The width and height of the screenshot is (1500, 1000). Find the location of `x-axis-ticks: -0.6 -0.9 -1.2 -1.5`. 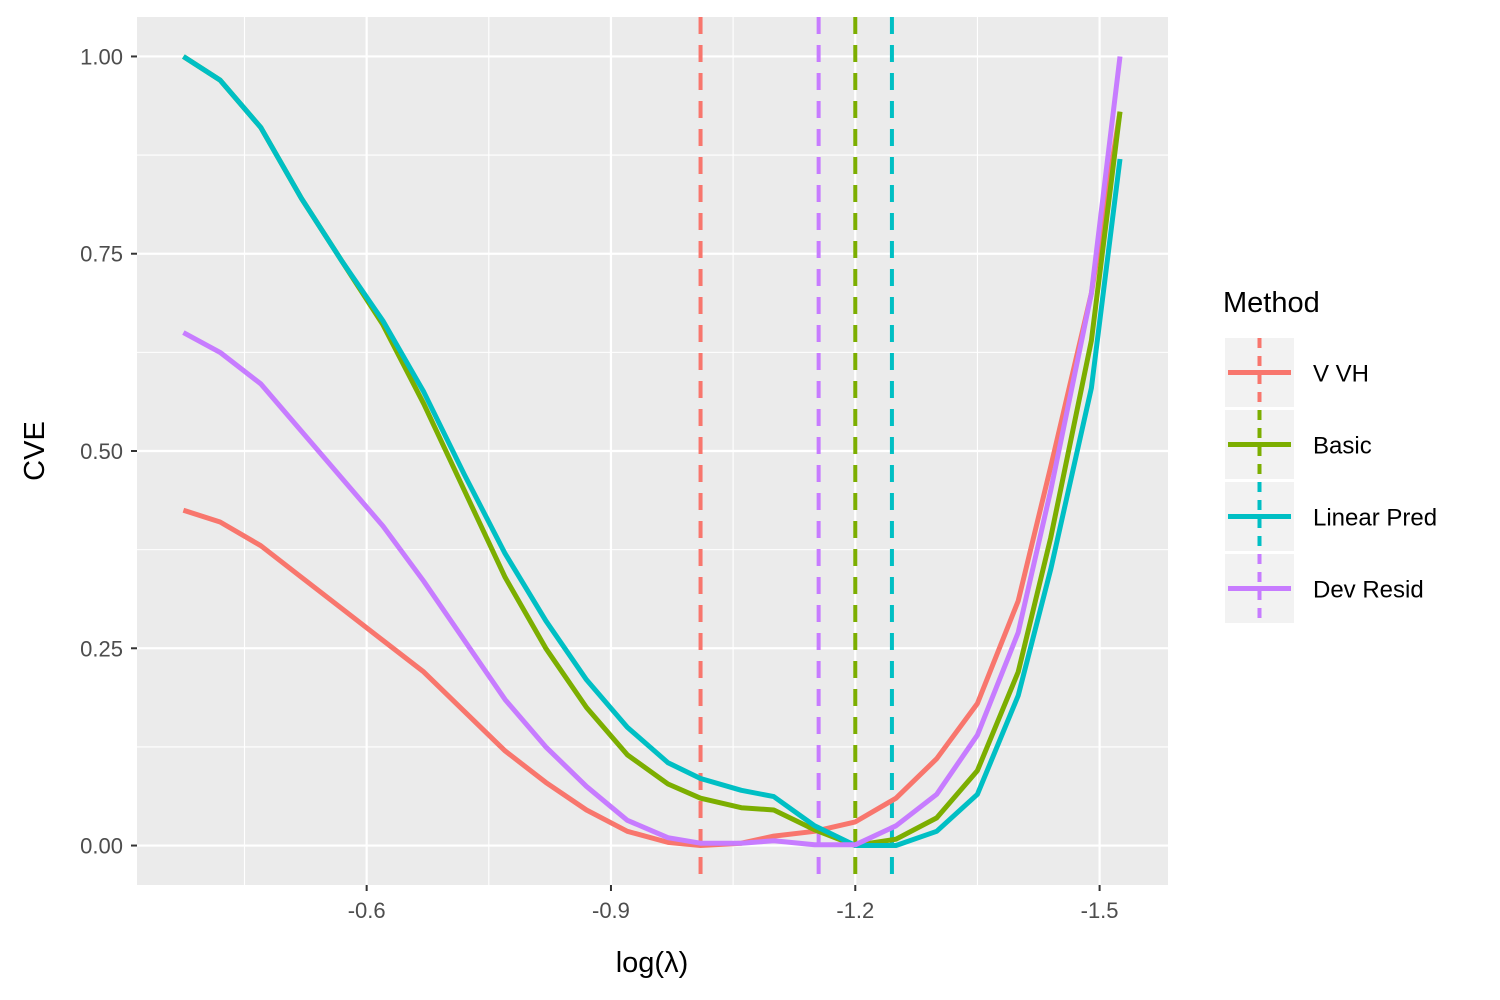

x-axis-ticks: -0.6 -0.9 -1.2 -1.5 is located at coordinates (733, 904).